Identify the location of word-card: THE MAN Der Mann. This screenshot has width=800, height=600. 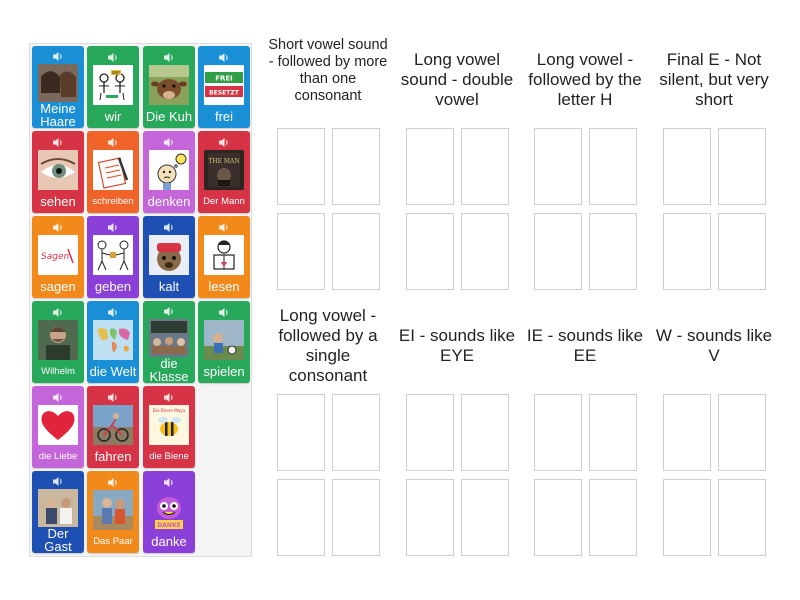
(224, 172).